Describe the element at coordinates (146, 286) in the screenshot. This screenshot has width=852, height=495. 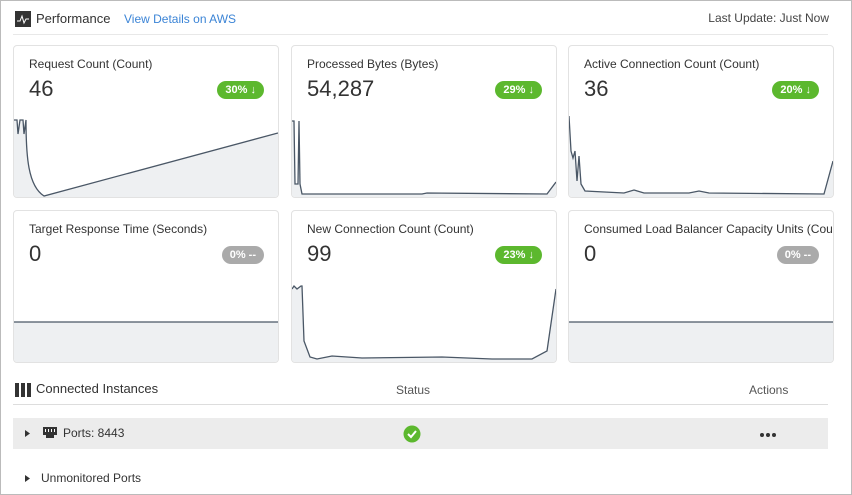
I see `metric-card: Target Response Time (Seconds) 0 0% --` at that location.